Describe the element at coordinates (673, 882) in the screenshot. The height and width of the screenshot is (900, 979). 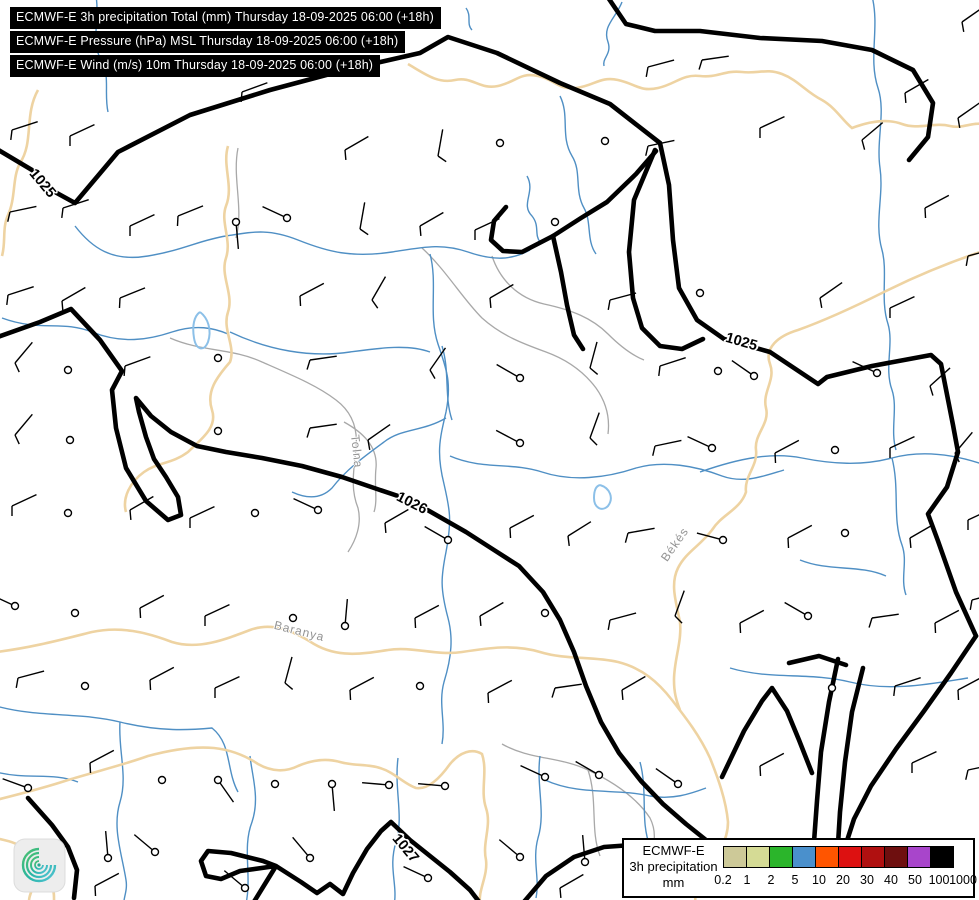
I see `legend-unit: mm` at that location.